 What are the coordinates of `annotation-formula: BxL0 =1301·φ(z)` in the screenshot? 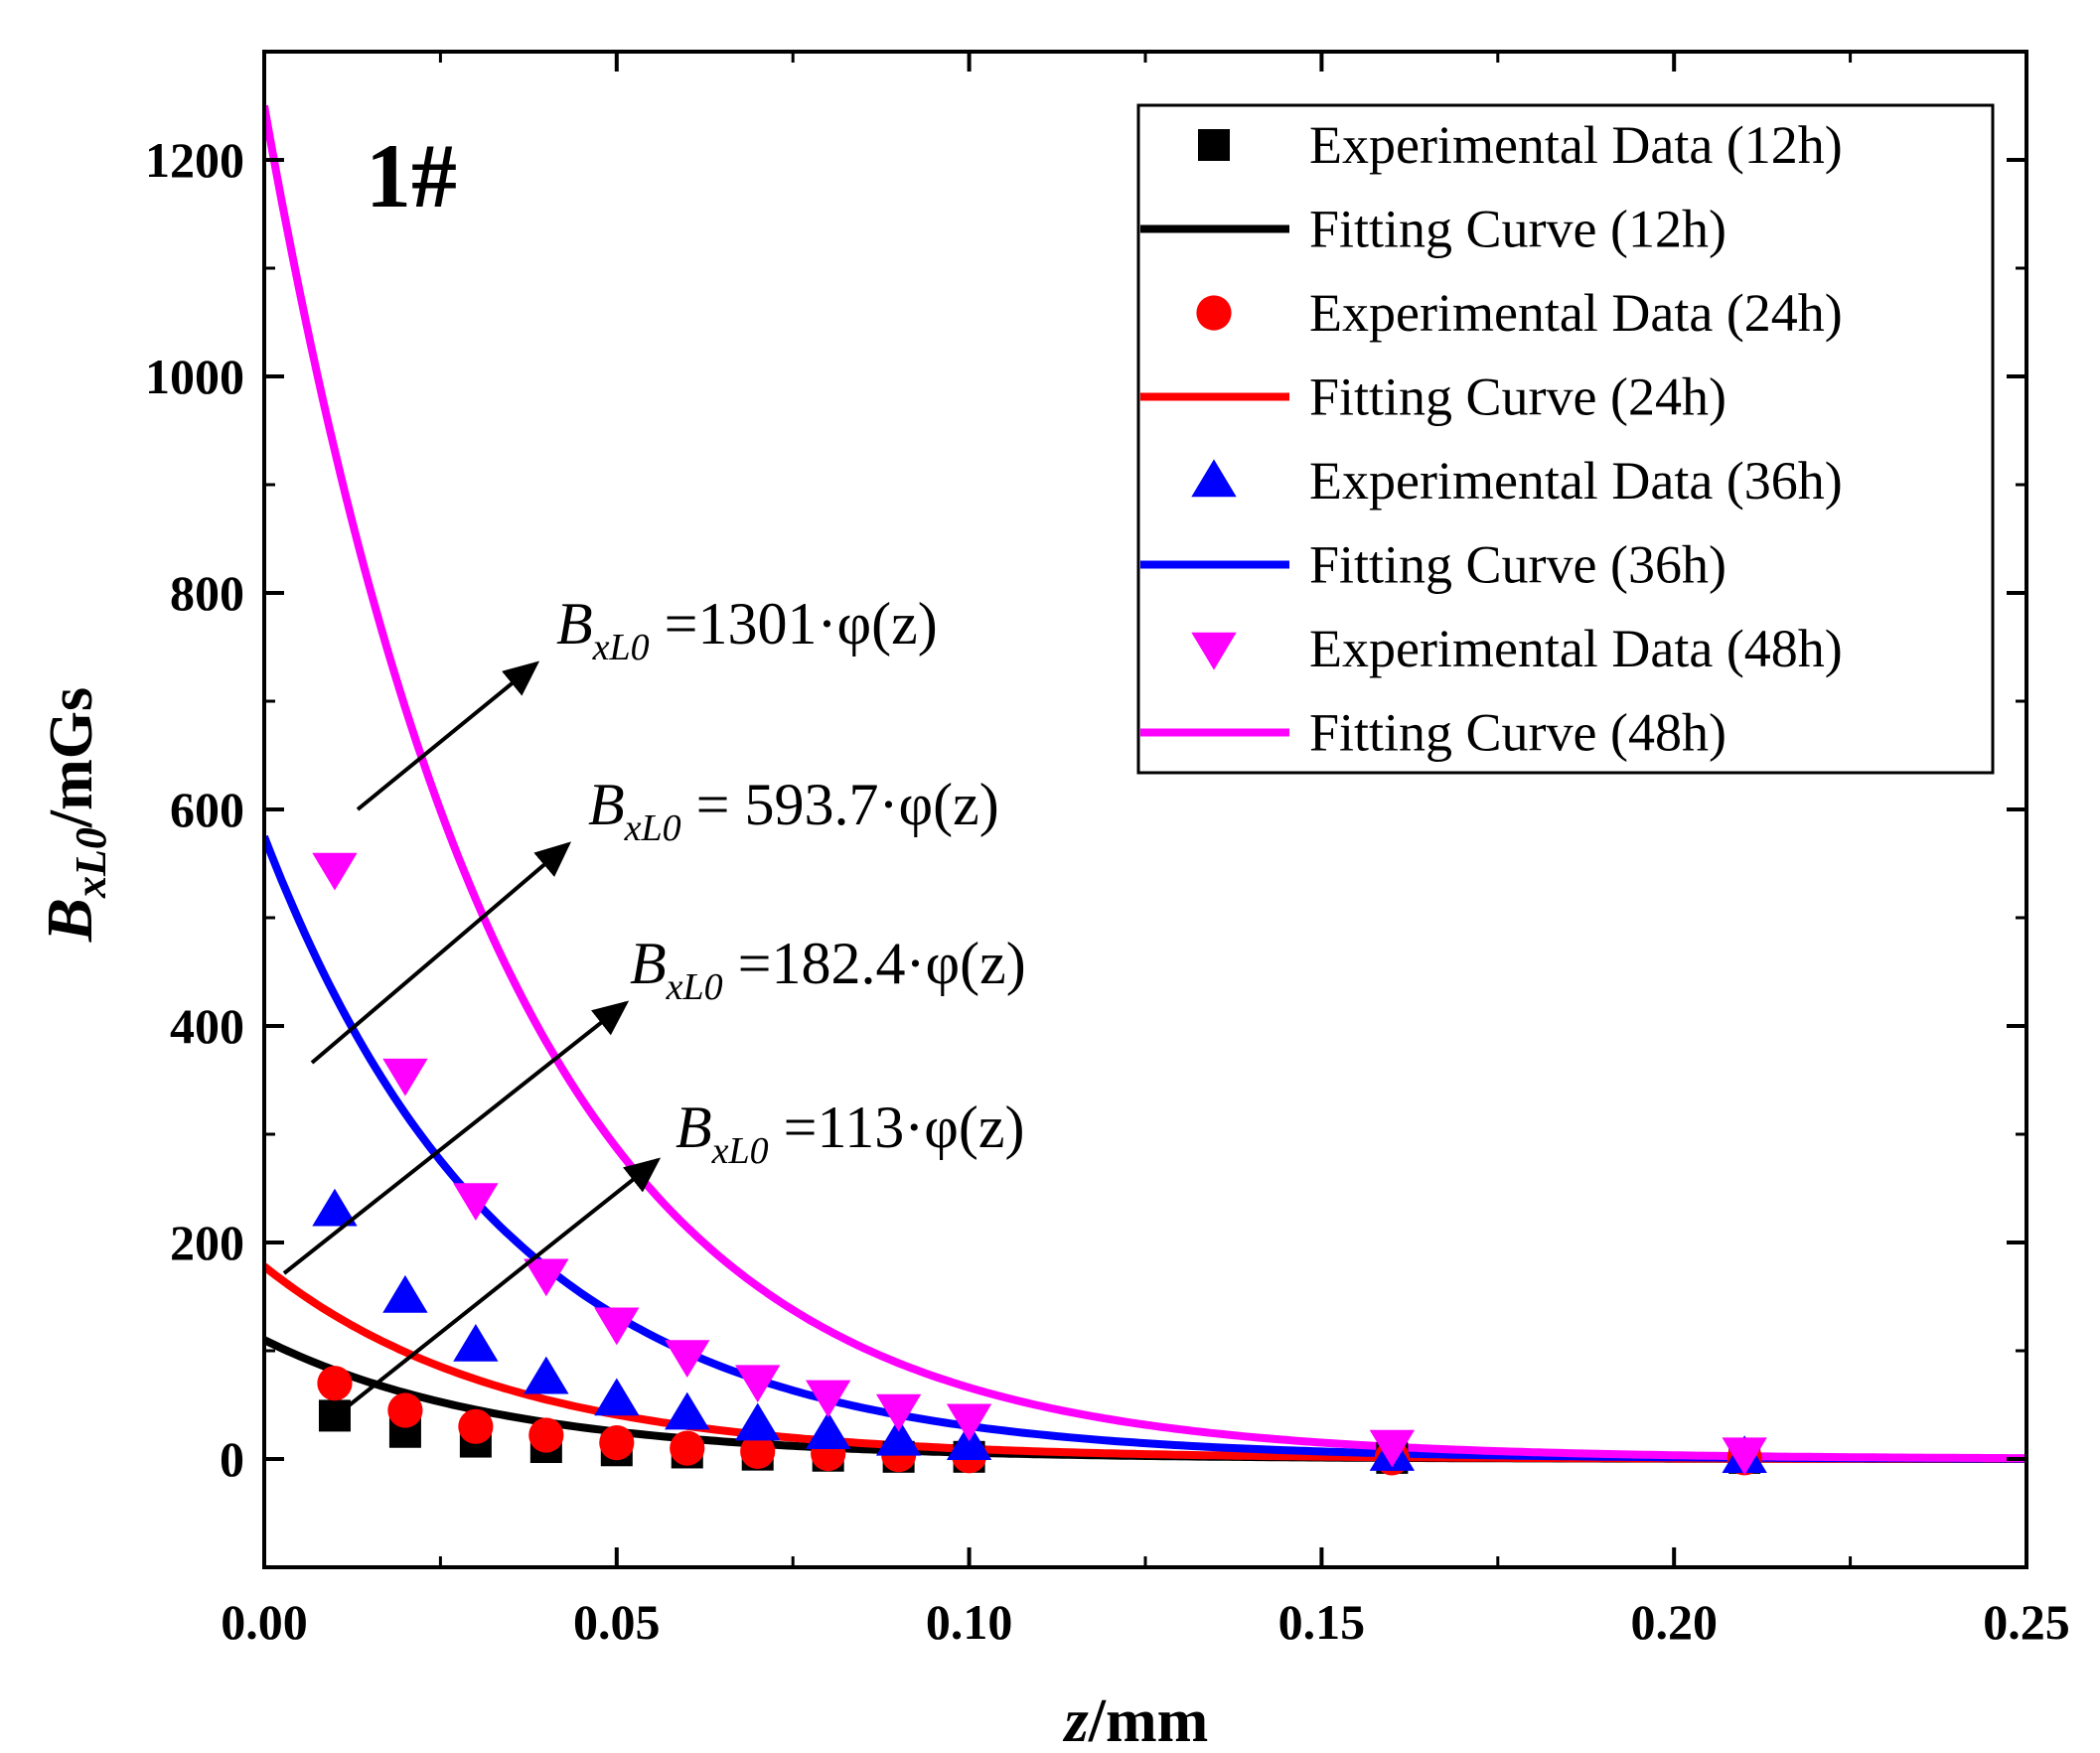 It's located at (747, 629).